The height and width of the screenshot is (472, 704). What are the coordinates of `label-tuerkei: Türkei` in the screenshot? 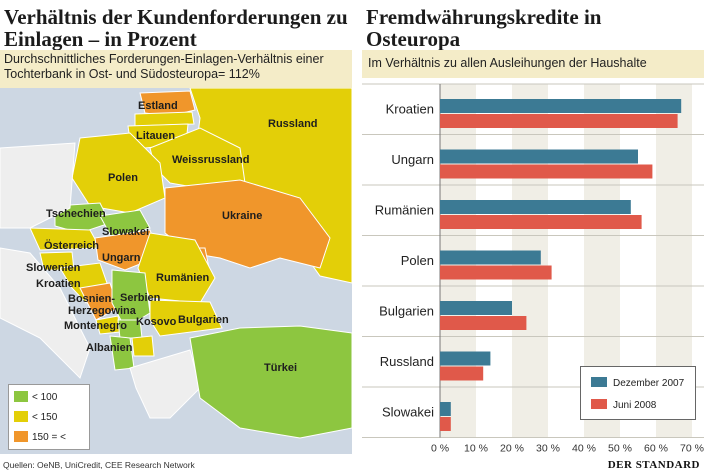 It's located at (281, 368).